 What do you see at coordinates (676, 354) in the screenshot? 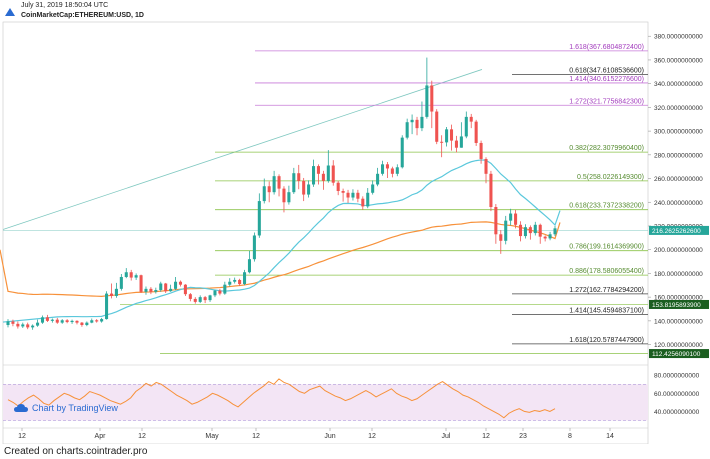
I see `support-tag-label: 112.4256090100` at bounding box center [676, 354].